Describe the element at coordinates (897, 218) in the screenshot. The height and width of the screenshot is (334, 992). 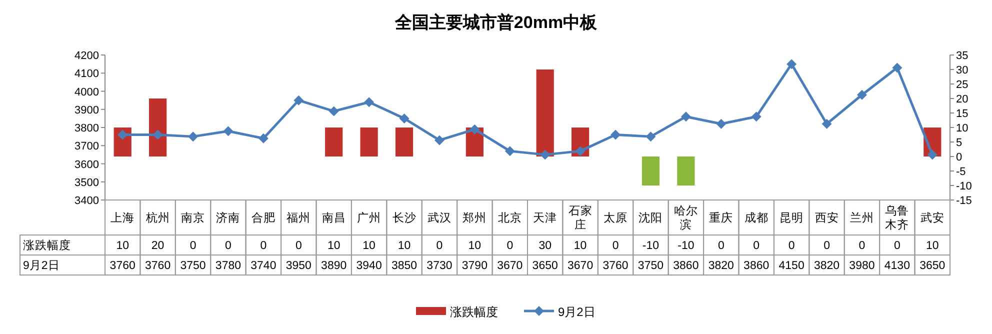
I see `x-tick-label: 乌鲁木齐` at that location.